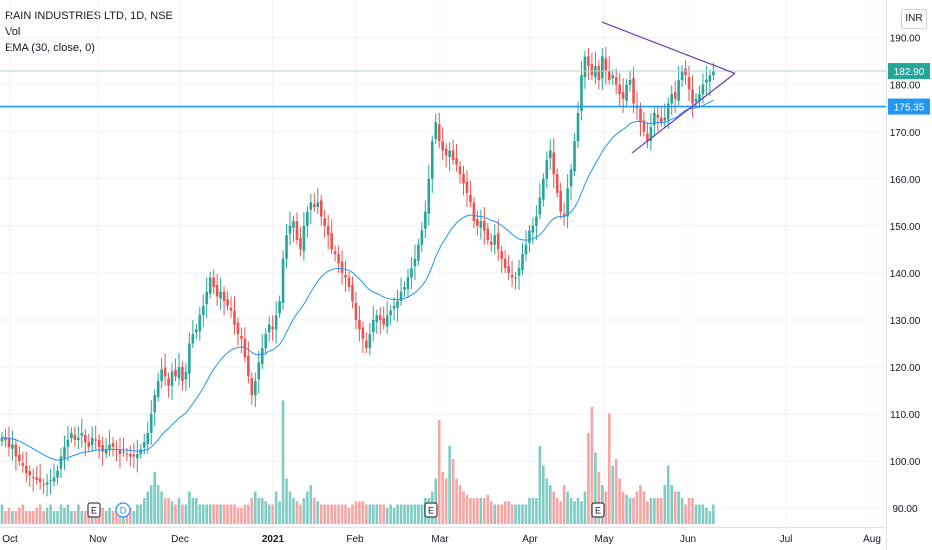 This screenshot has width=932, height=550. What do you see at coordinates (123, 510) in the screenshot?
I see `dividend-marker` at bounding box center [123, 510].